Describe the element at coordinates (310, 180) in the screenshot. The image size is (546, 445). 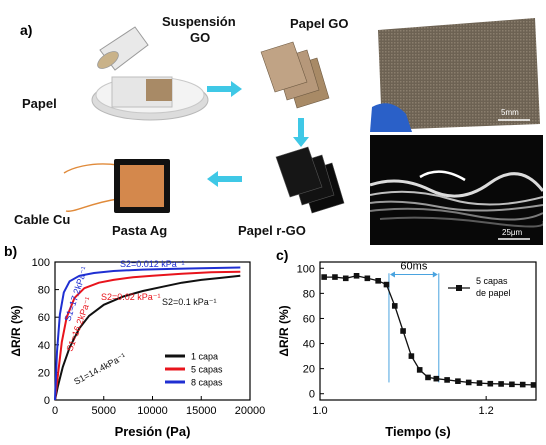
I see `rgo-paper-stack` at that location.